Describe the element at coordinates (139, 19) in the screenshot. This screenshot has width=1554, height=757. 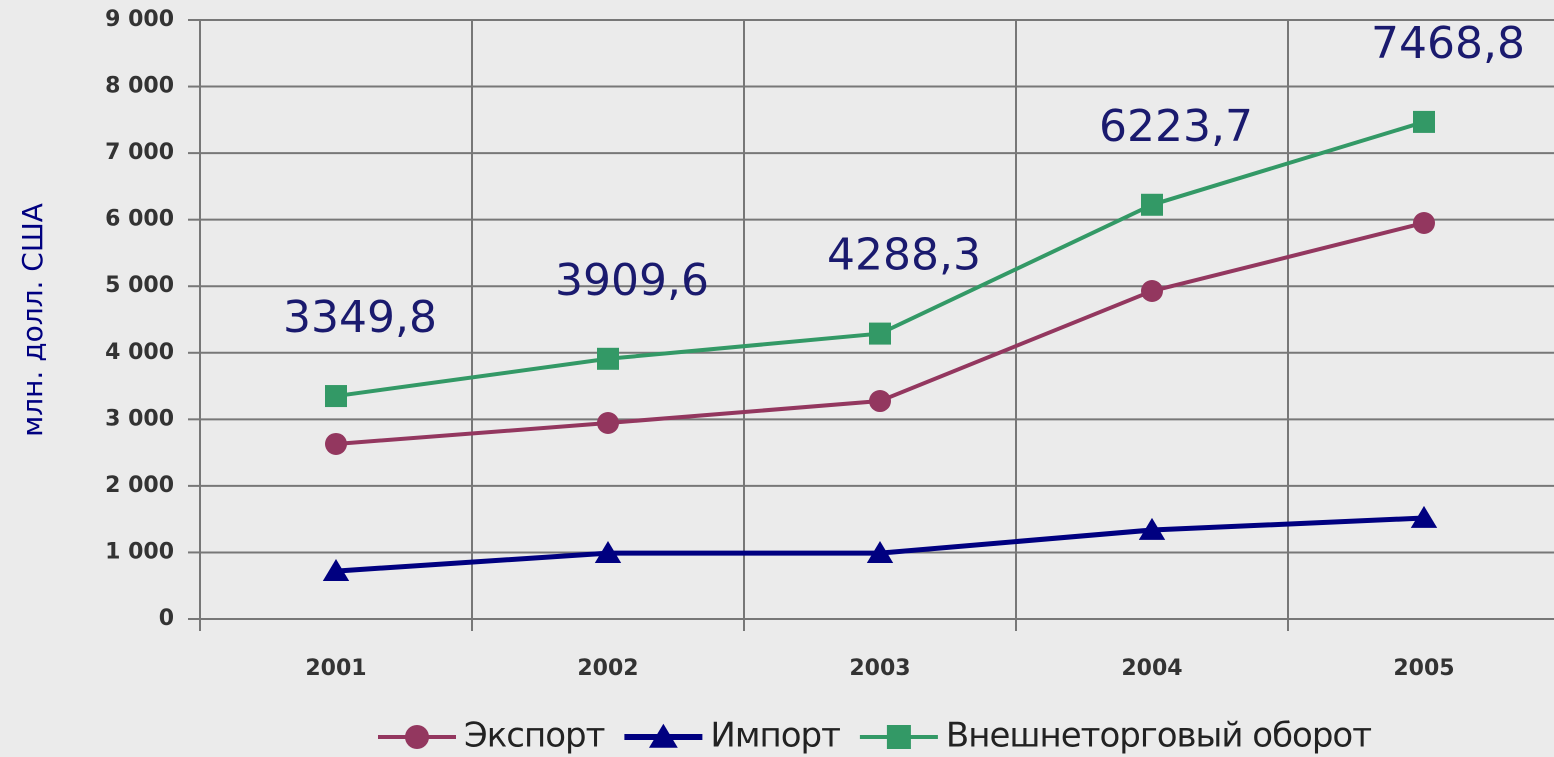
I see `y-tick-label: 9 000` at that location.